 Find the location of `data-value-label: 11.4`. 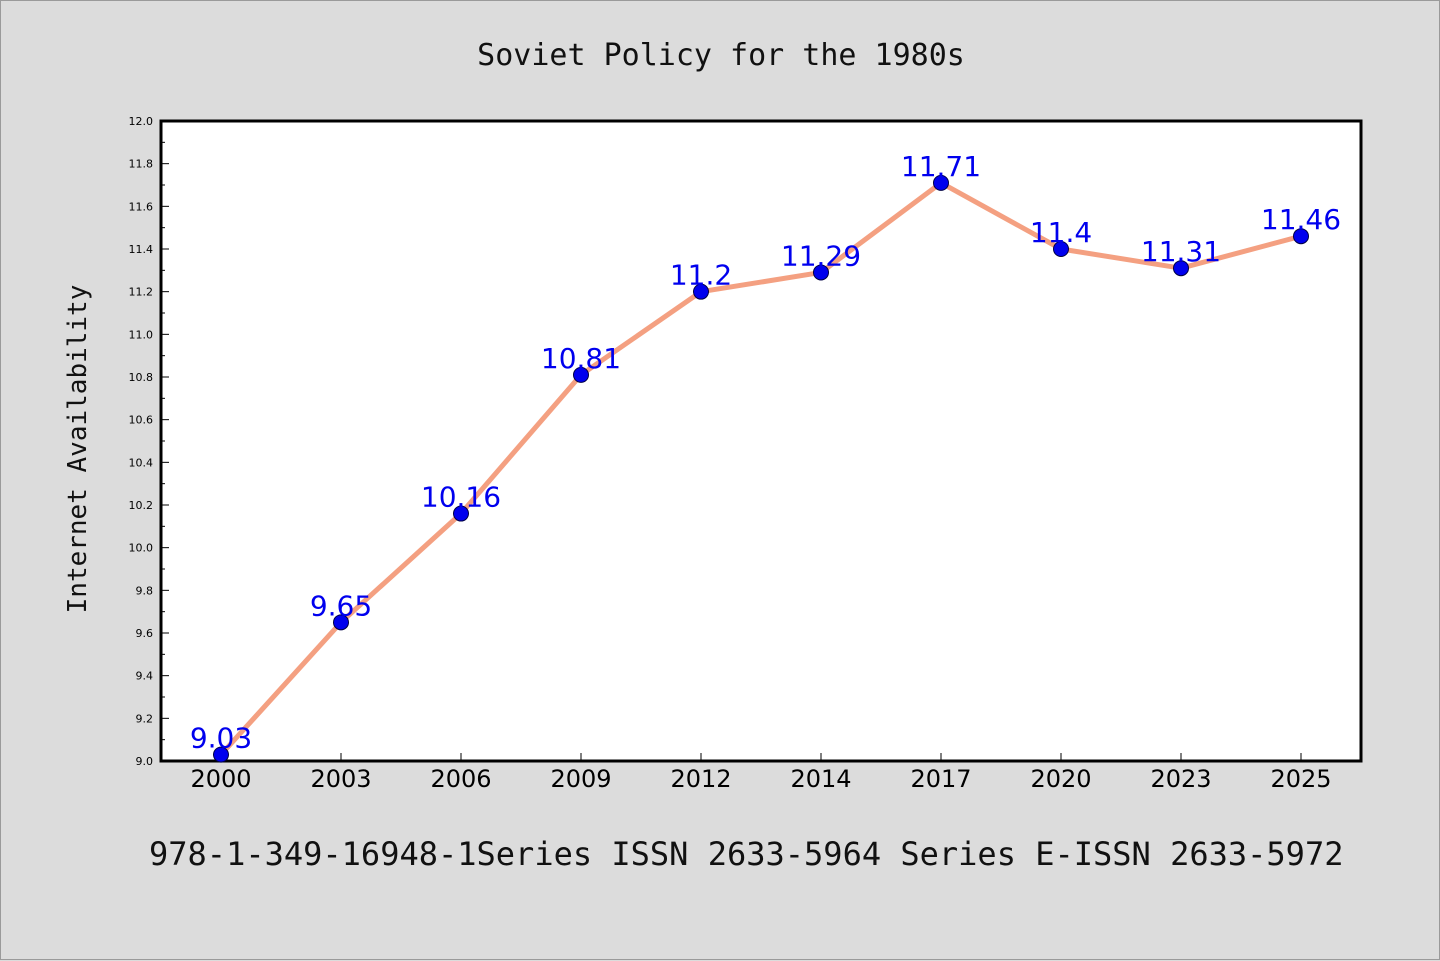

data-value-label: 11.4 is located at coordinates (1061, 232).